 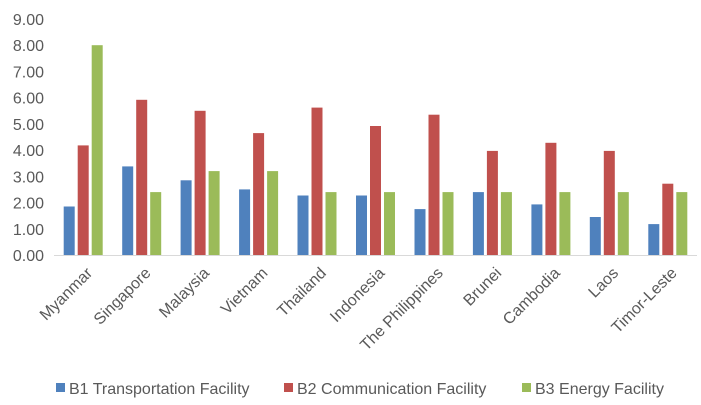 What do you see at coordinates (273, 213) in the screenshot?
I see `bar-series3-vietnam` at bounding box center [273, 213].